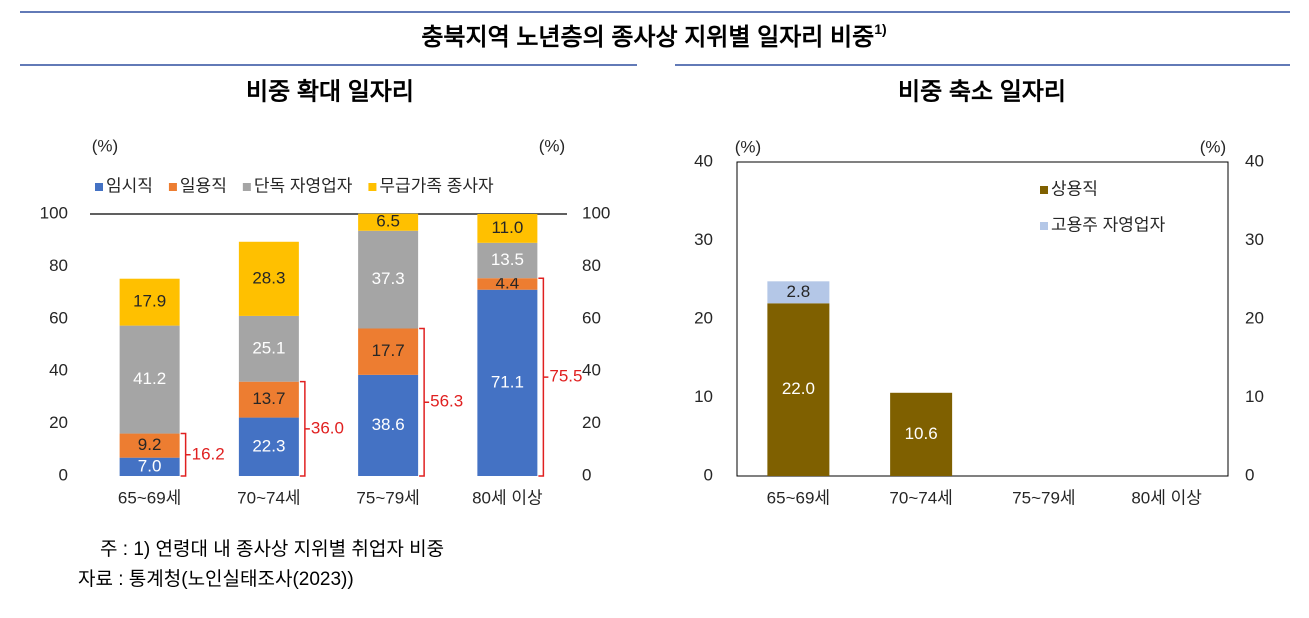 The height and width of the screenshot is (618, 1309). What do you see at coordinates (647, 37) in the screenshot?
I see `title-text: 충북지역 노년층의 종사상 지위별 일자리 비중` at bounding box center [647, 37].